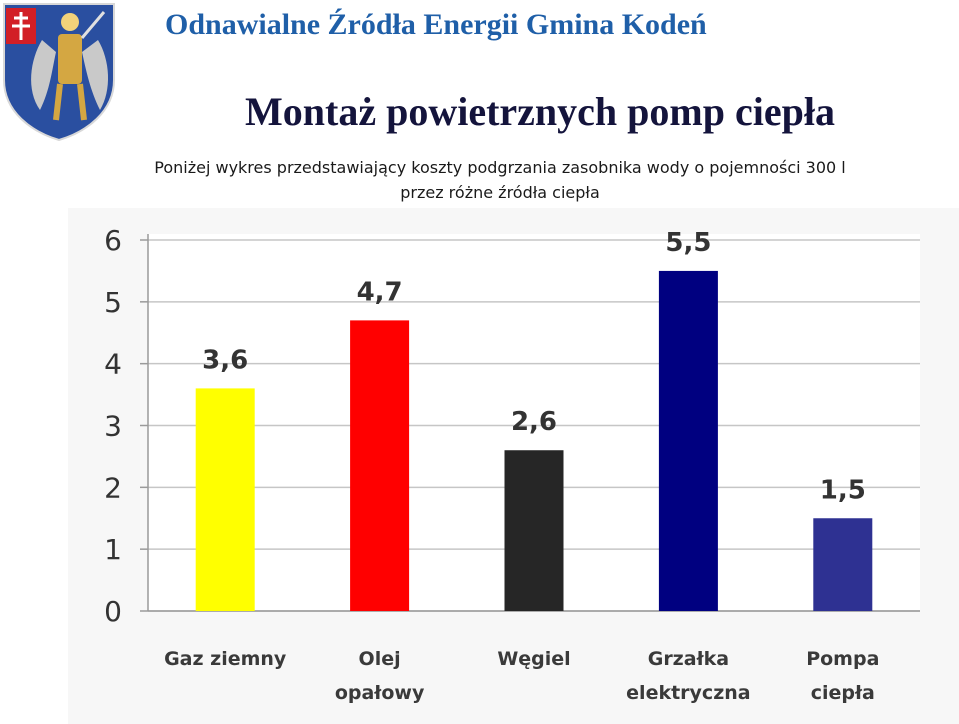 This screenshot has height=724, width=959. Describe the element at coordinates (225, 360) in the screenshot. I see `data-label: 3,6` at that location.